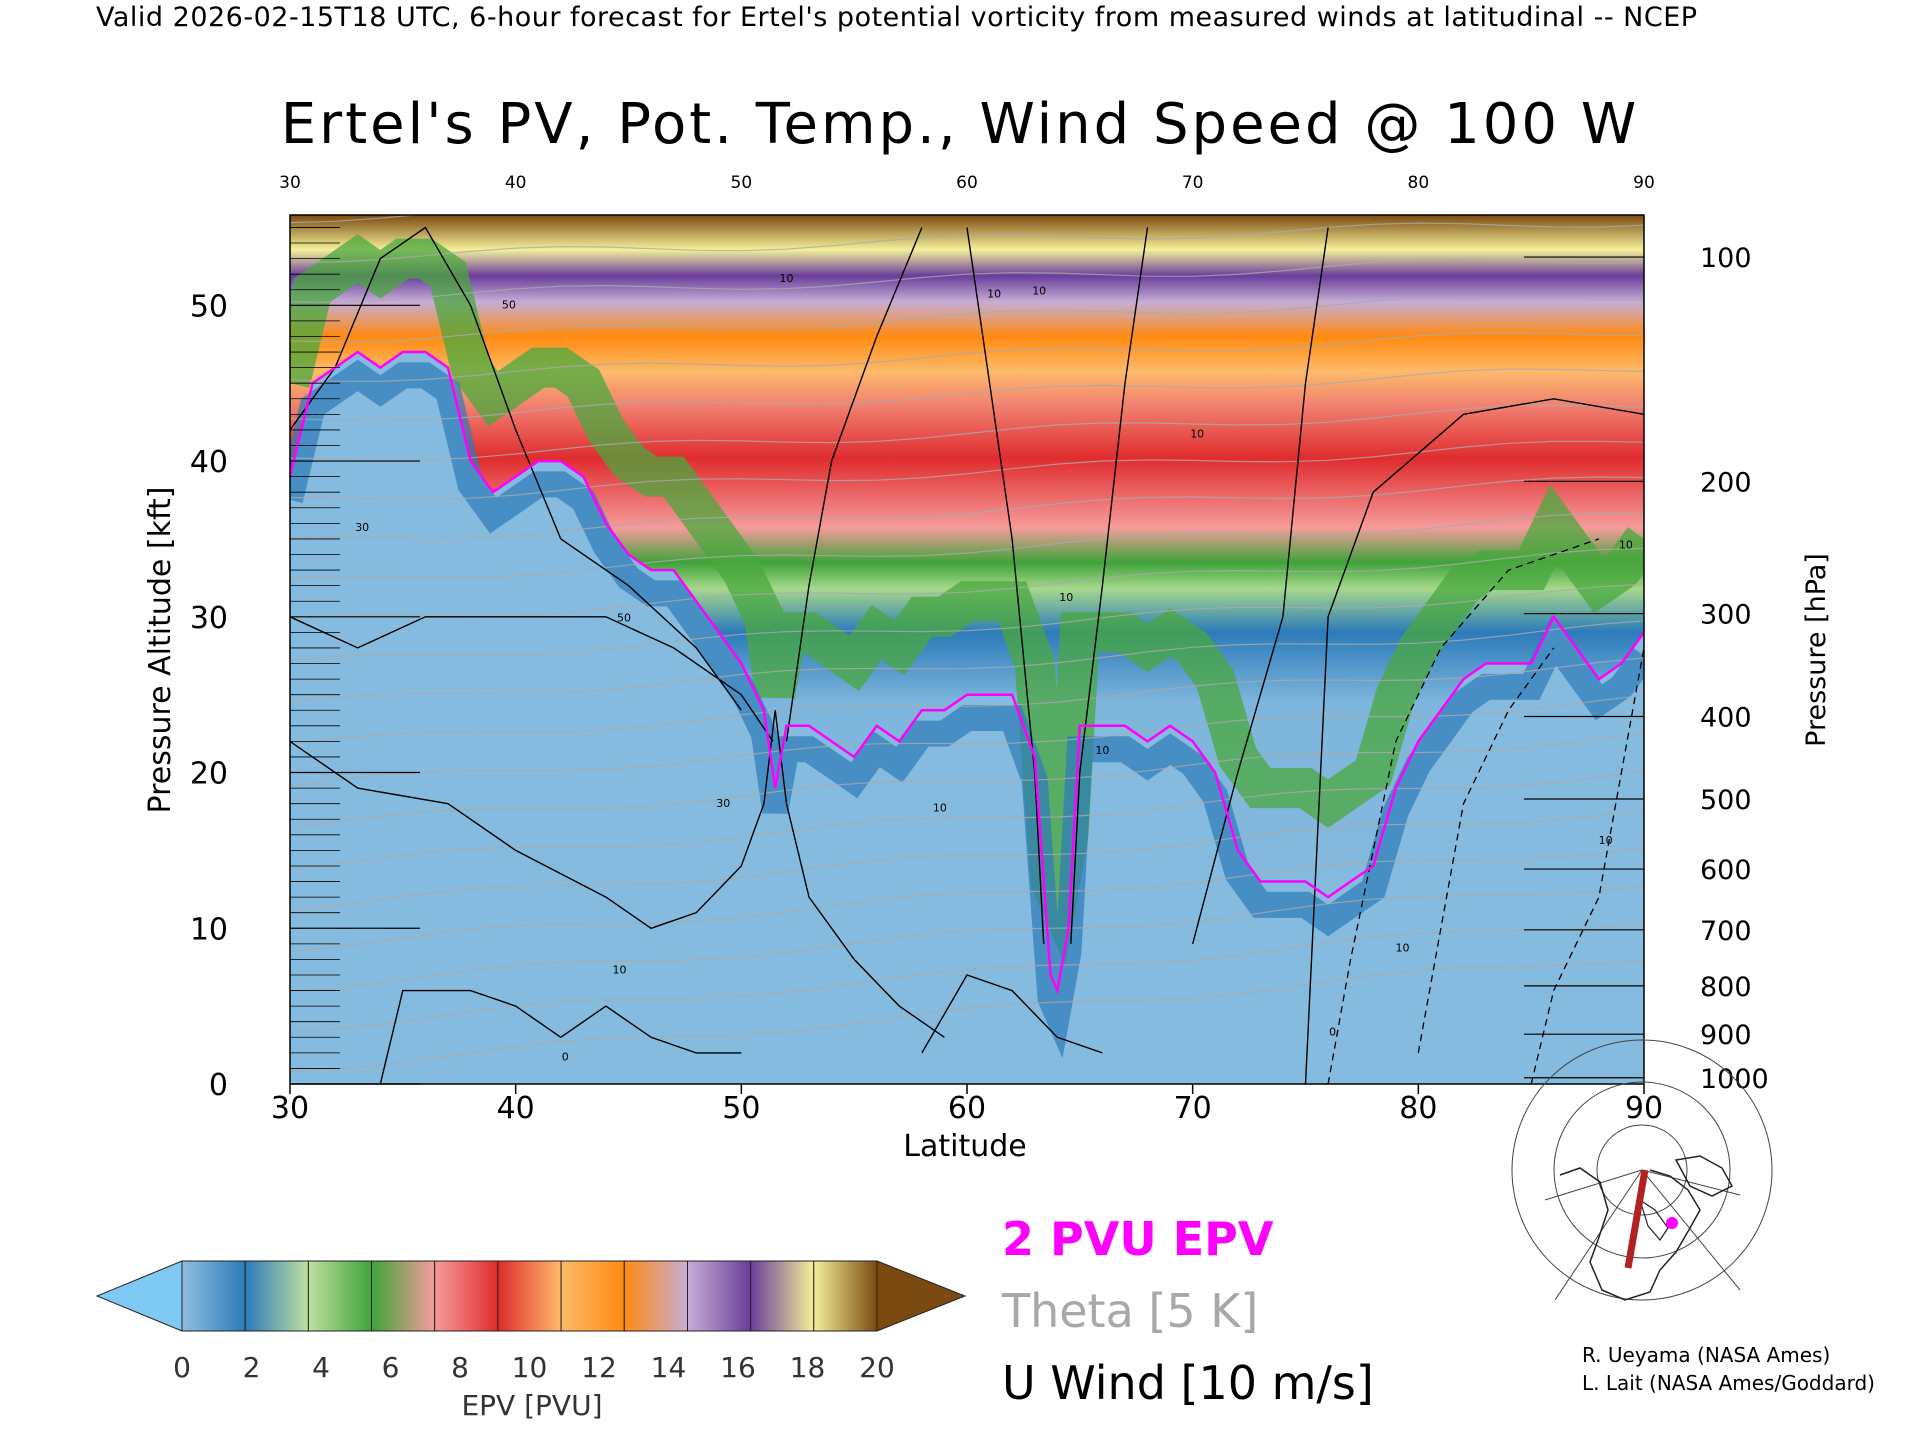 The width and height of the screenshot is (1920, 1440). What do you see at coordinates (921, 1296) in the screenshot?
I see `colorbar-over-arrow` at bounding box center [921, 1296].